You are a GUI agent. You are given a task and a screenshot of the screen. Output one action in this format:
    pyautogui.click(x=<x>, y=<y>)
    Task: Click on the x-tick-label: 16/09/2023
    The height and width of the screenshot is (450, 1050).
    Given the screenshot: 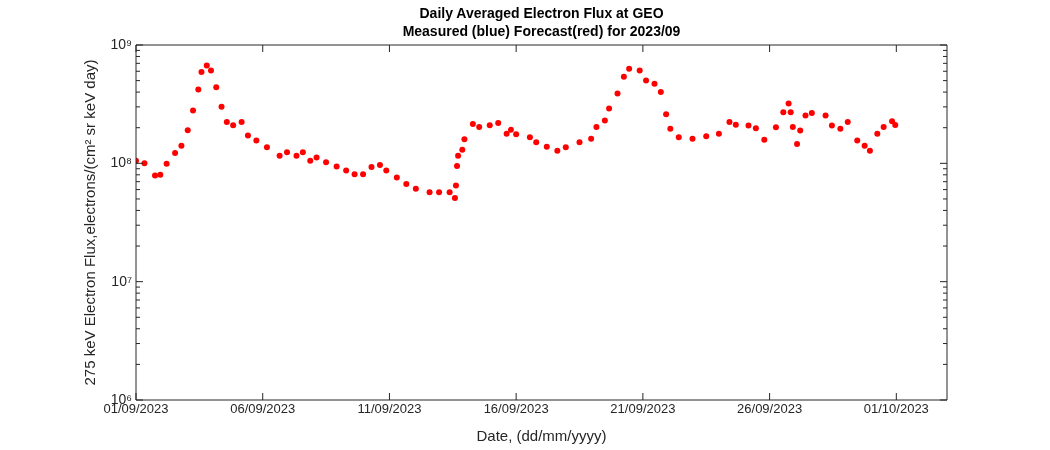 What is the action you would take?
    pyautogui.click(x=516, y=409)
    